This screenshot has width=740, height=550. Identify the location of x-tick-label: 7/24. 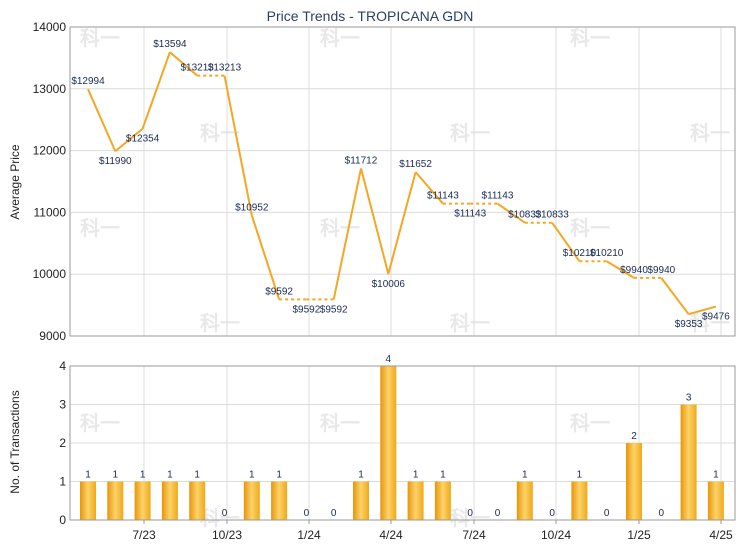
(474, 535).